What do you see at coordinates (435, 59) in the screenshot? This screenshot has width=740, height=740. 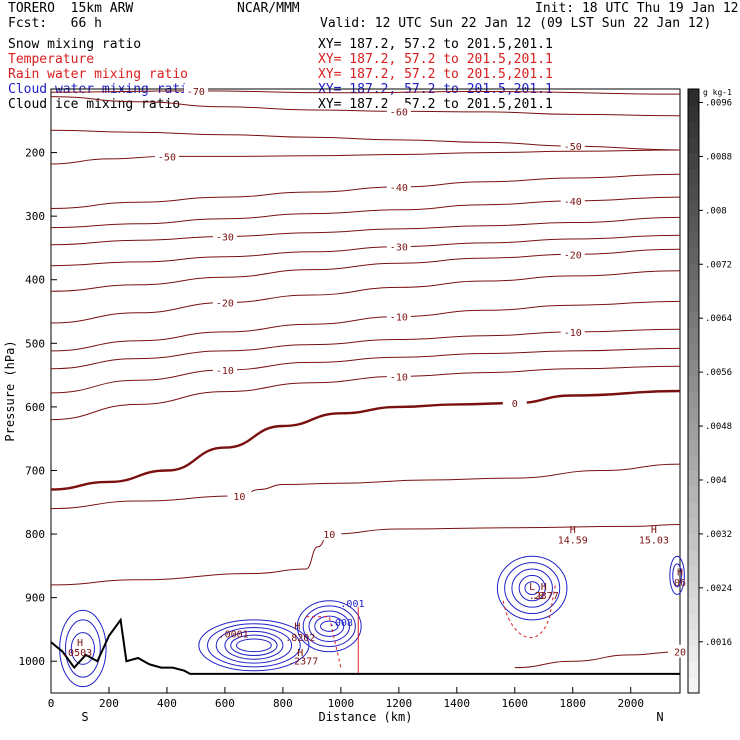 I see `xy-temperature: XY= 187.2, 57.2 to 201.5,201.1` at bounding box center [435, 59].